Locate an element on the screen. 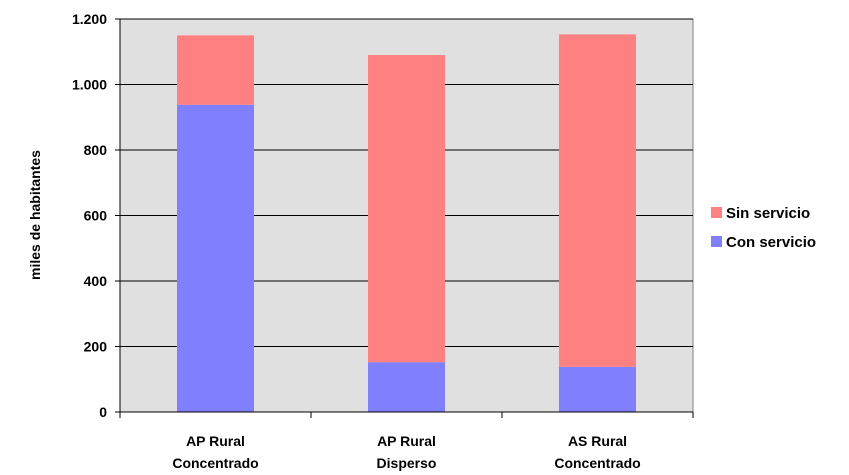 This screenshot has height=475, width=849. legend-label-con-servicio: Con servicio is located at coordinates (771, 242).